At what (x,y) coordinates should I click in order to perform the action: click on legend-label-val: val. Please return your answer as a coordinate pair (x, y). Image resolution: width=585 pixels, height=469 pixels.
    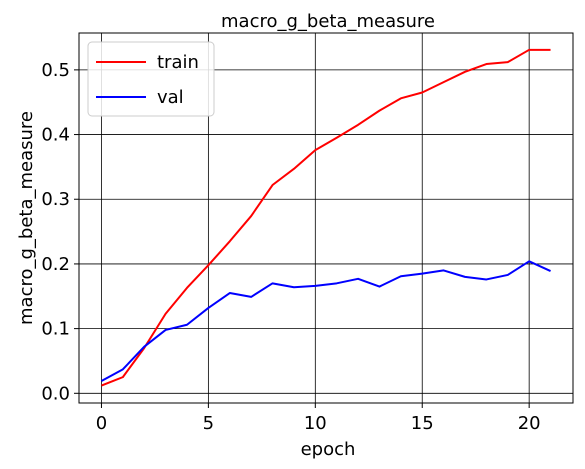
    Looking at the image, I should click on (170, 97).